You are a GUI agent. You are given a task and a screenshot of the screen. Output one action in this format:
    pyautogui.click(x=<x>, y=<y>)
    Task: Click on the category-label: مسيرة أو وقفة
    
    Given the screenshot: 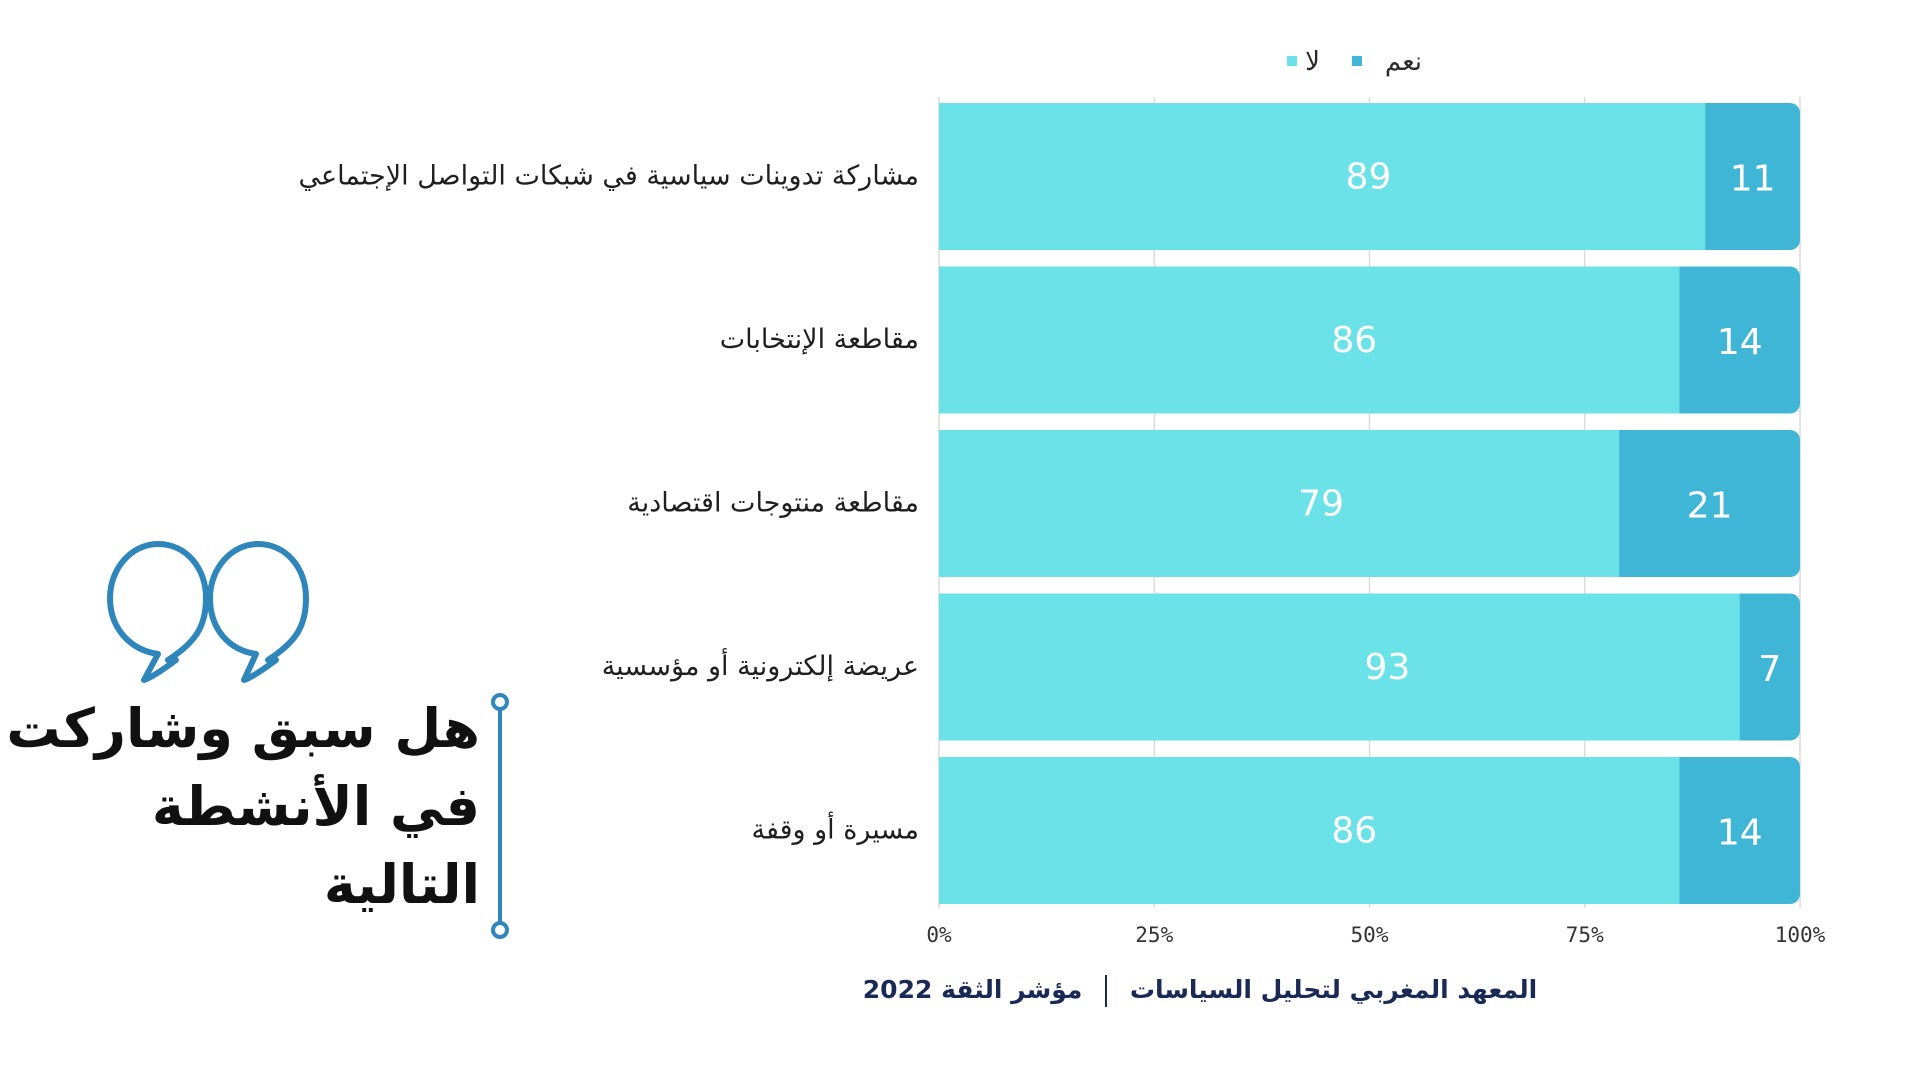 What is the action you would take?
    pyautogui.click(x=835, y=828)
    